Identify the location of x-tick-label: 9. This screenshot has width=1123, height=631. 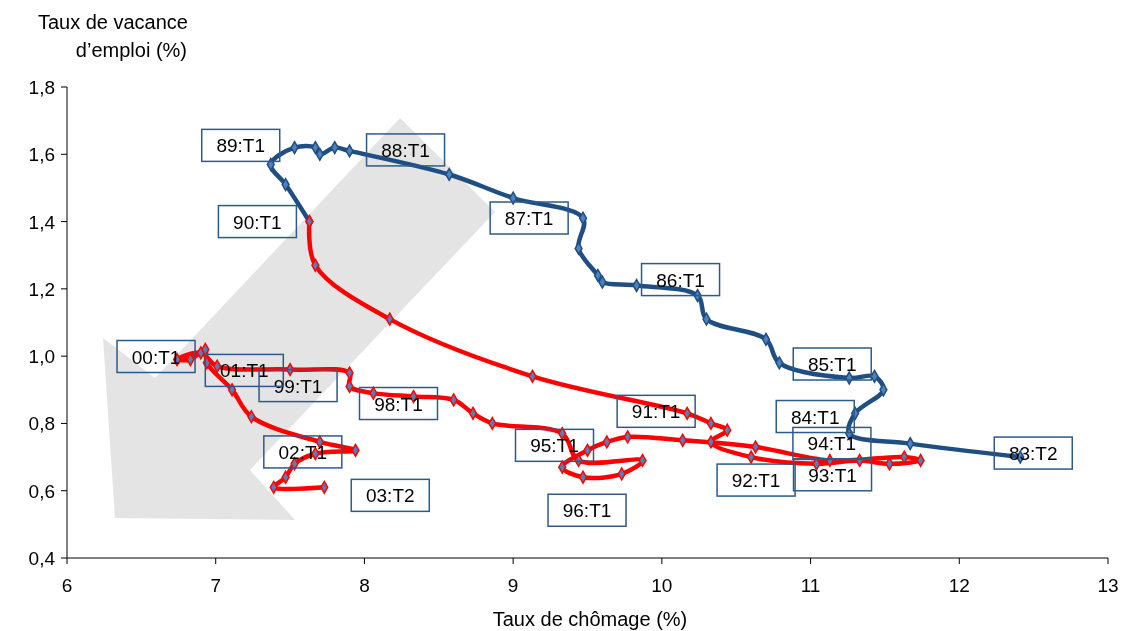
(513, 585).